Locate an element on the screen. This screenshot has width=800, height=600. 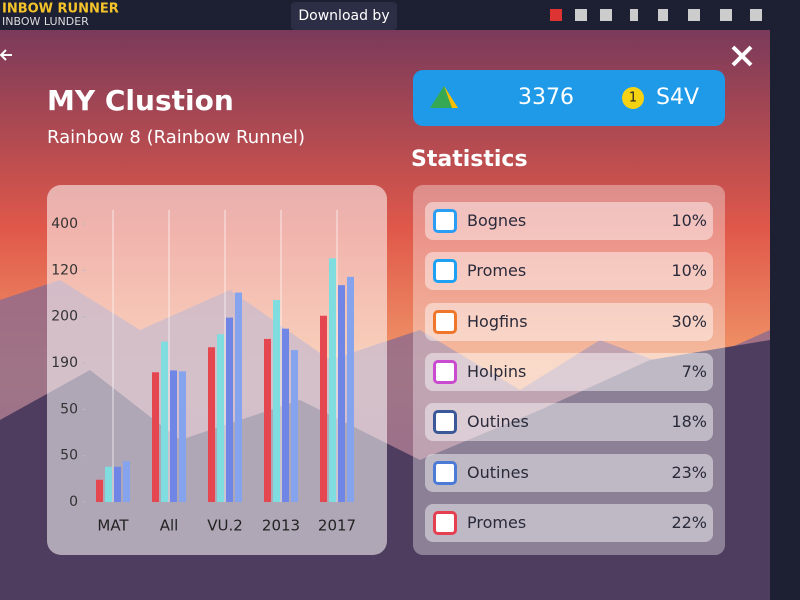
top-bar is located at coordinates (400, 15).